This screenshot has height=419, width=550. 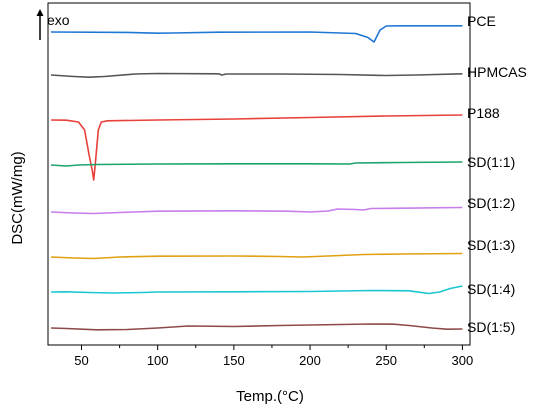 What do you see at coordinates (491, 289) in the screenshot?
I see `series-label: SD(1:4)` at bounding box center [491, 289].